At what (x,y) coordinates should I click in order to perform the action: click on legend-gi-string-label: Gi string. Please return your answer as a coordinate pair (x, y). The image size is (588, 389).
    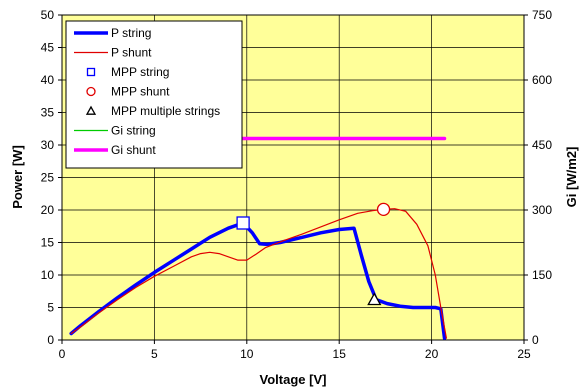
    Looking at the image, I should click on (133, 131).